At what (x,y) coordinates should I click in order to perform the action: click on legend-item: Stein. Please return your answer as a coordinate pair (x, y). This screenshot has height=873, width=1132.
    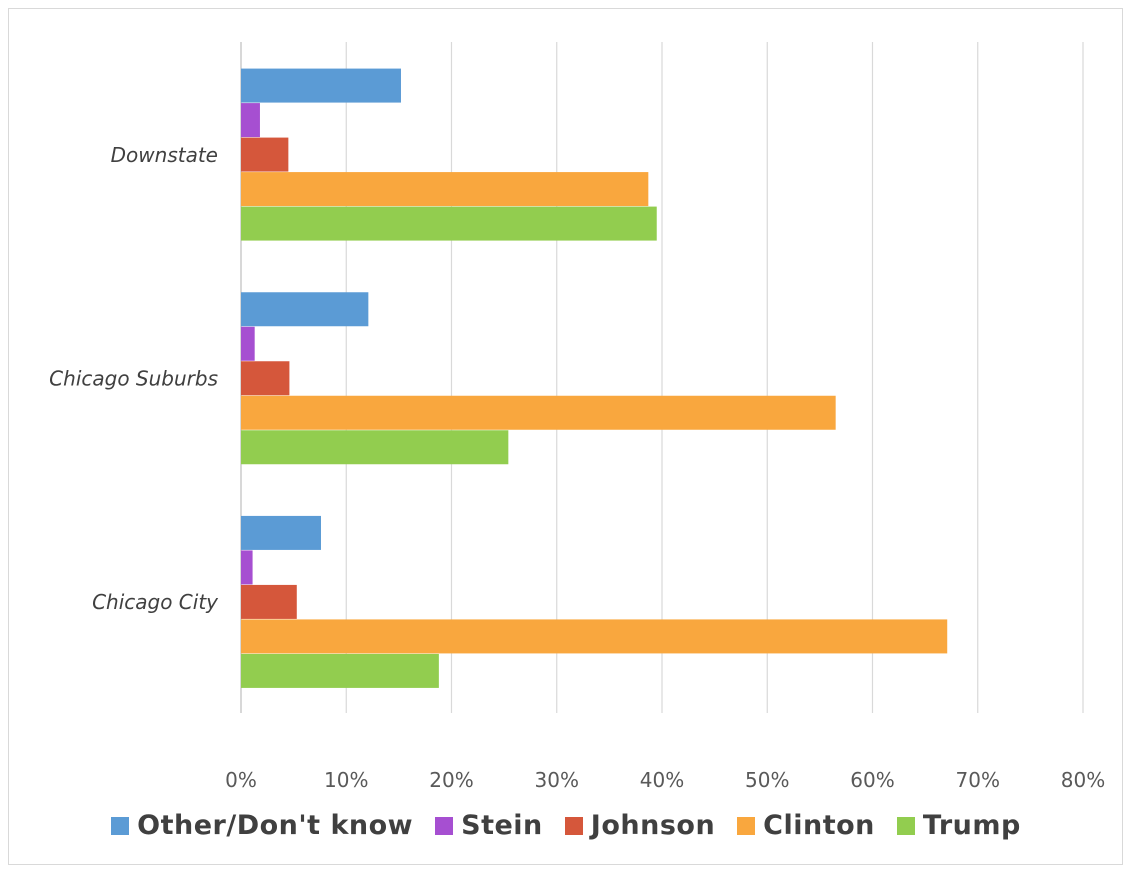
    Looking at the image, I should click on (489, 825).